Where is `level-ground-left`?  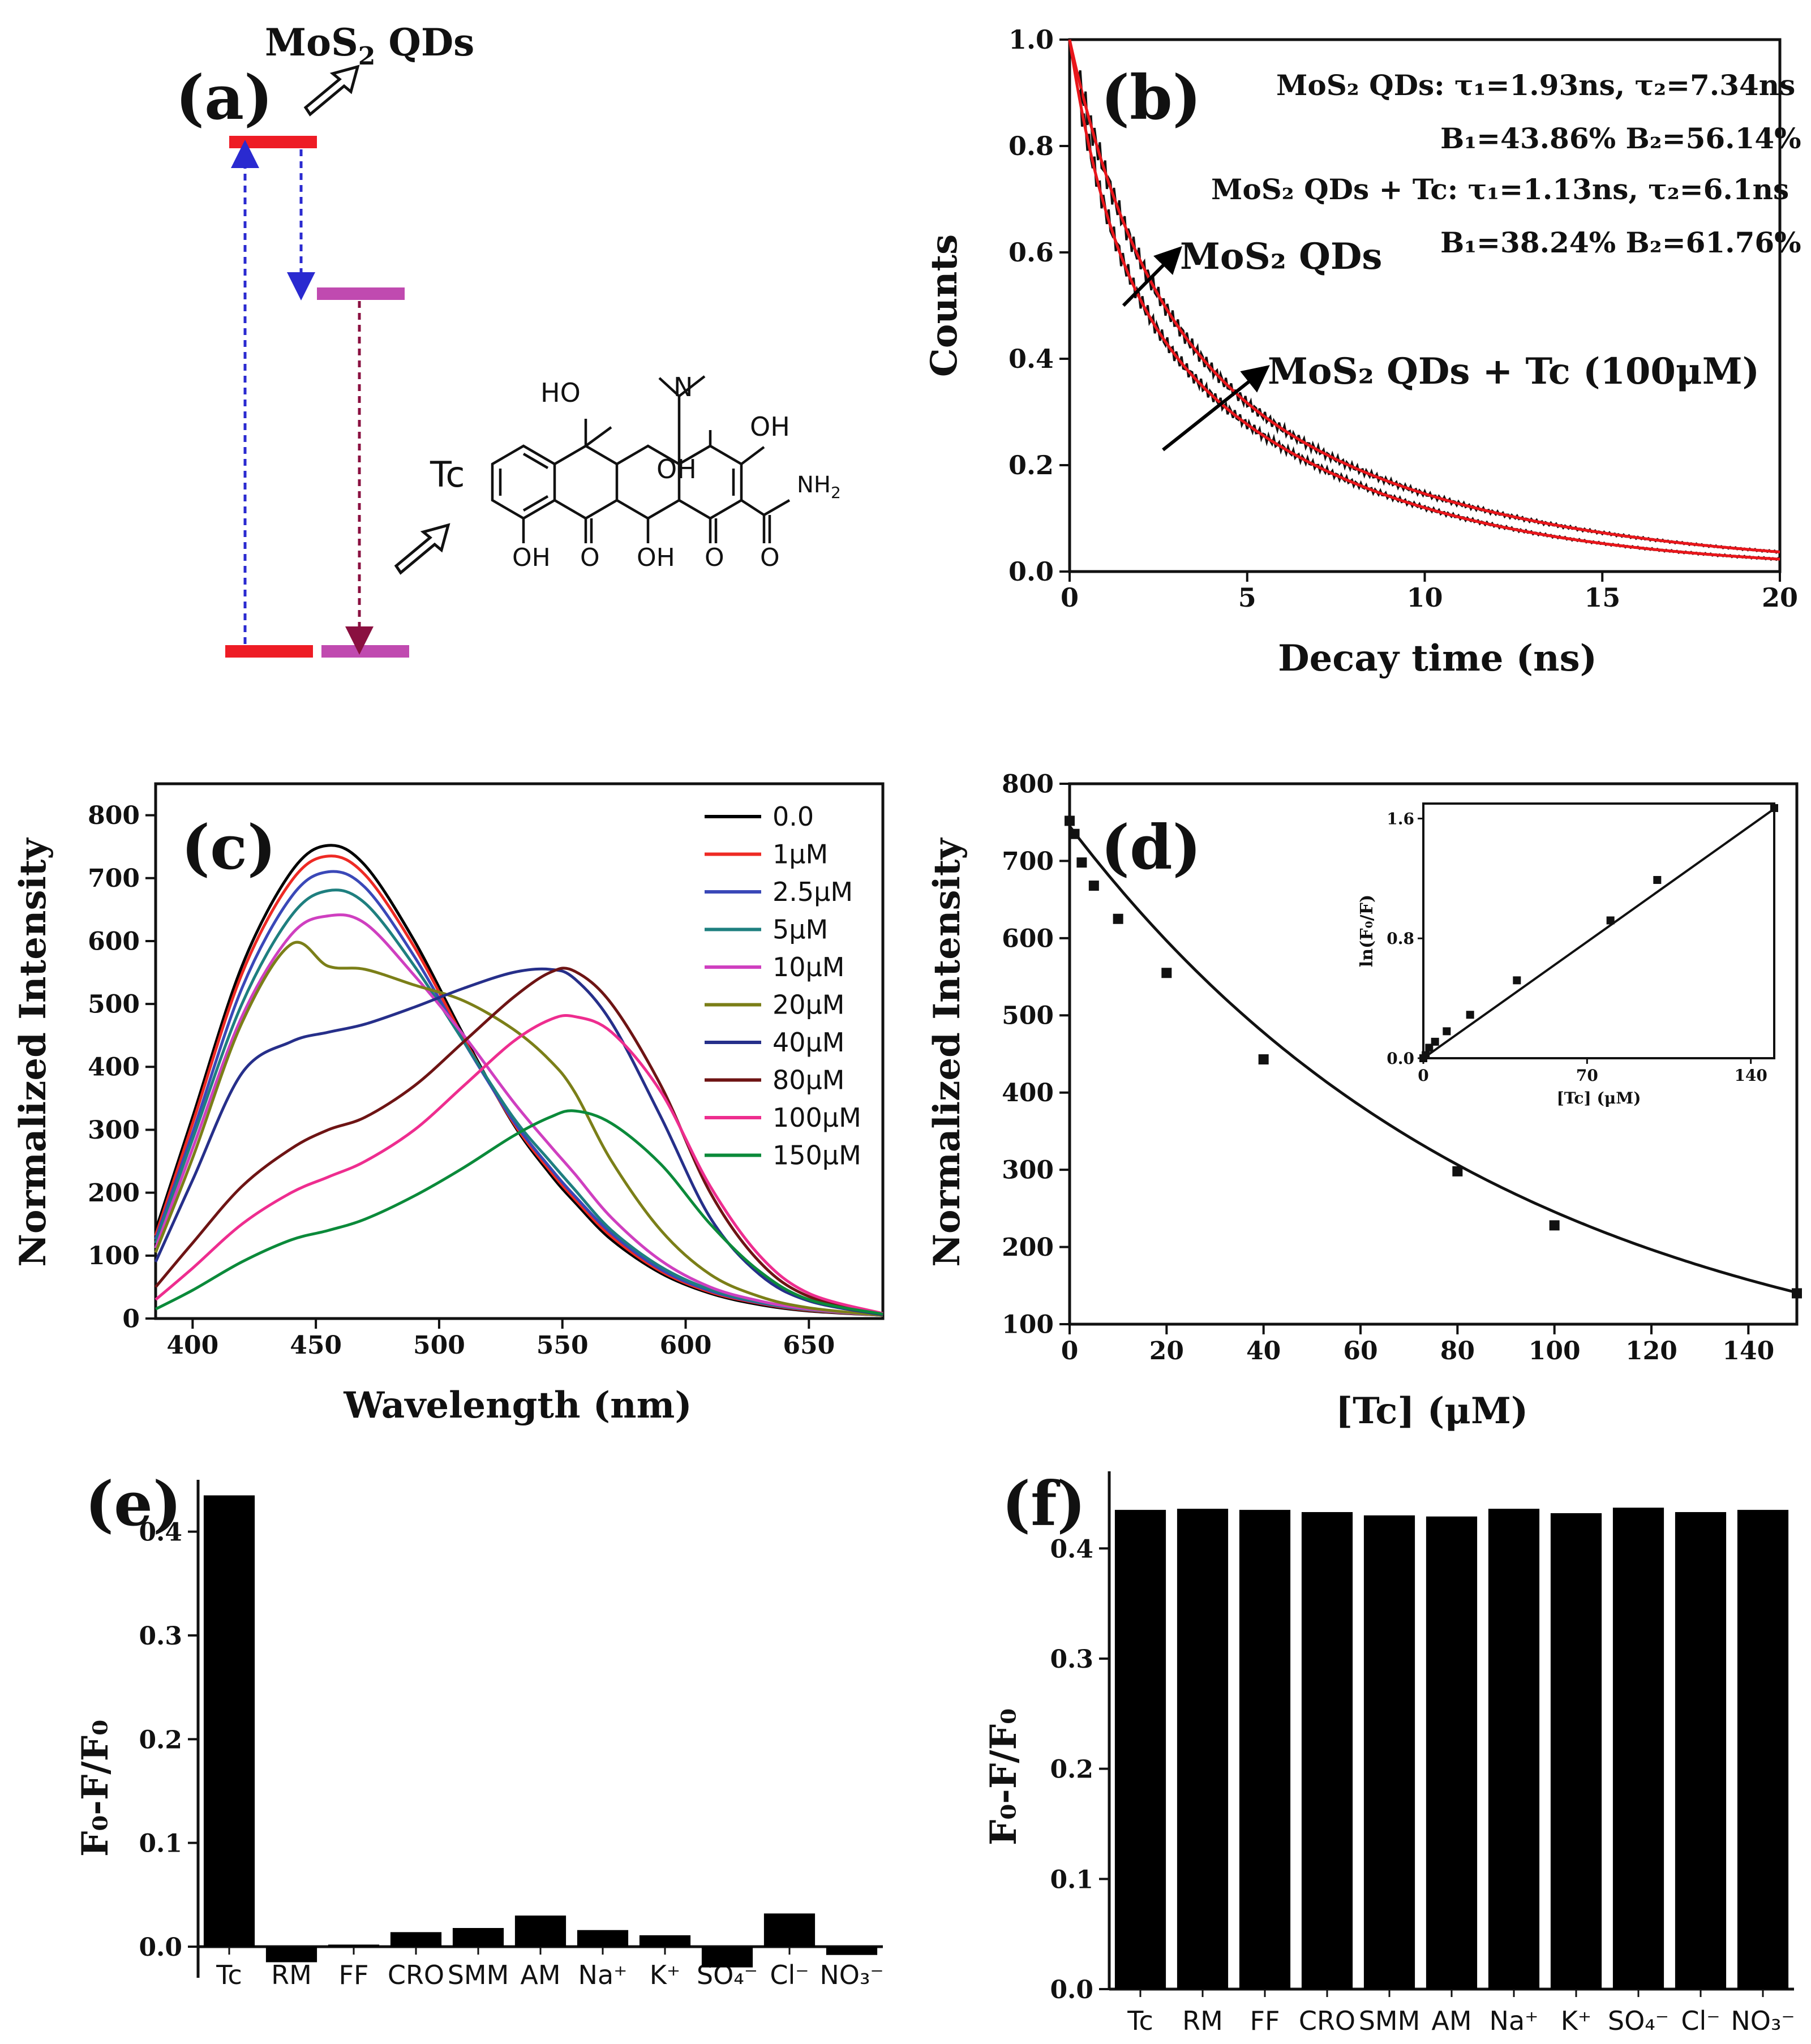 level-ground-left is located at coordinates (269, 651).